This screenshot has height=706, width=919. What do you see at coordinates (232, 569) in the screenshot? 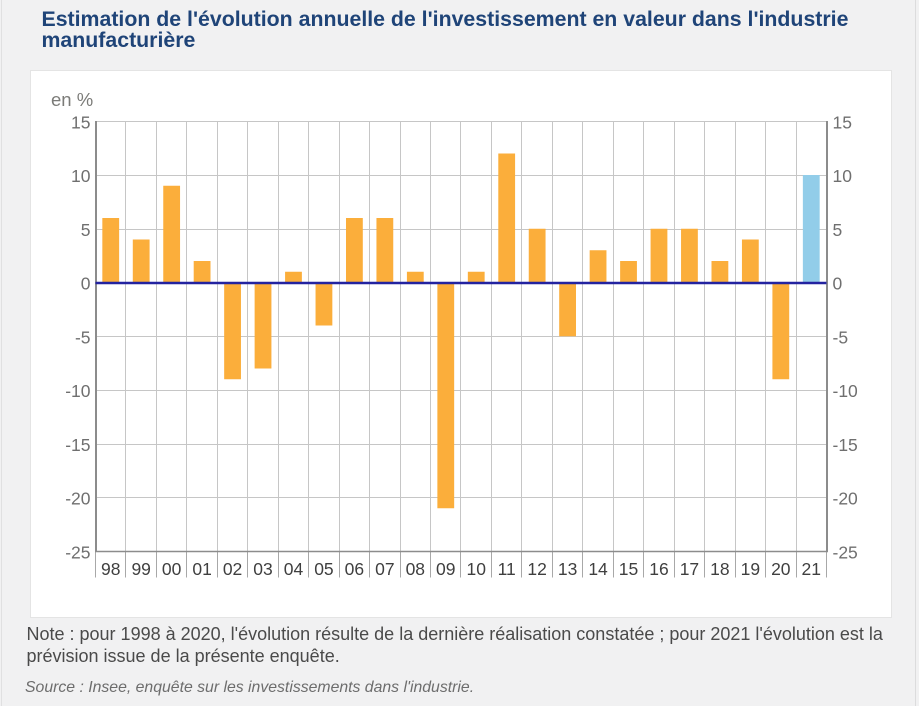
I see `svg-text: 02` at bounding box center [232, 569].